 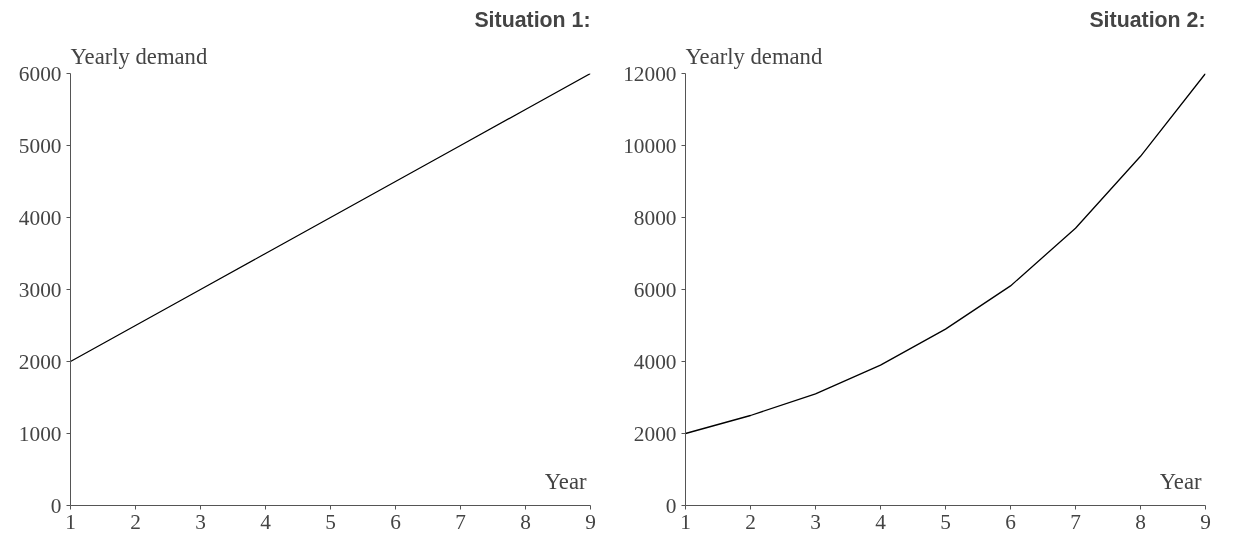 What do you see at coordinates (655, 217) in the screenshot?
I see `y-tick-label: 8000` at bounding box center [655, 217].